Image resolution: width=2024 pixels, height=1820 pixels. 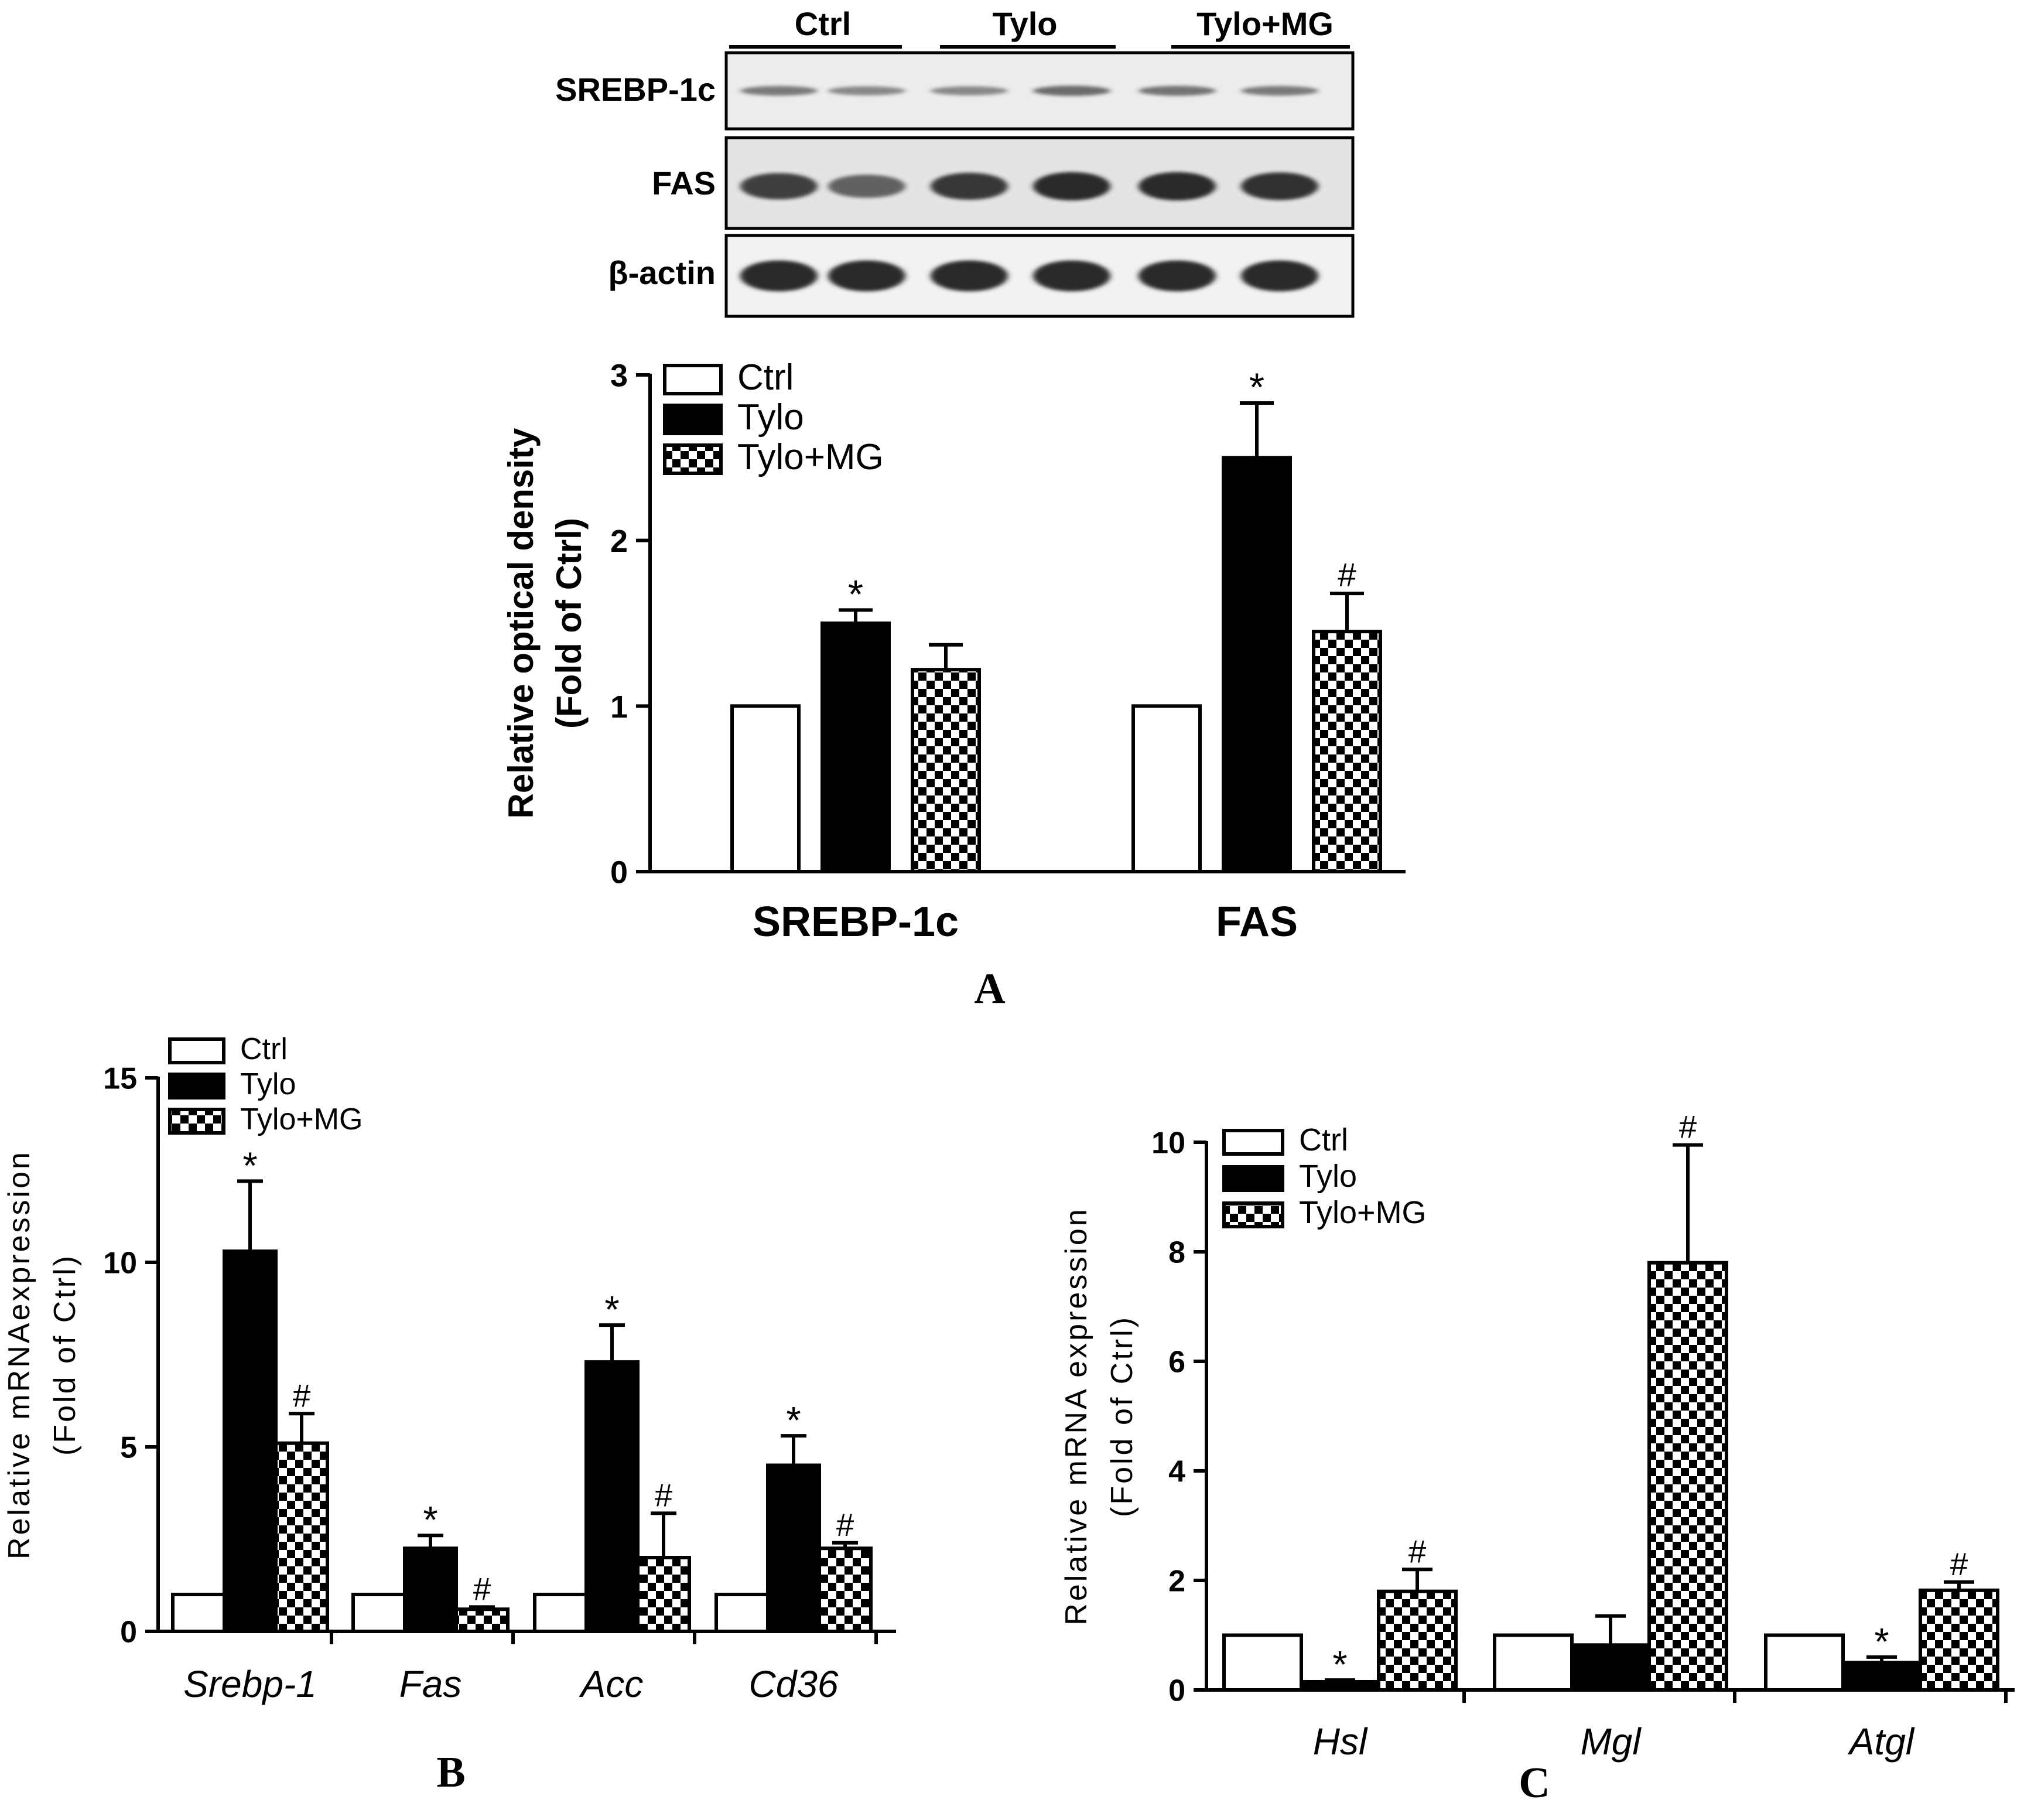 I want to click on y-tick-label: 5, so click(x=128, y=1448).